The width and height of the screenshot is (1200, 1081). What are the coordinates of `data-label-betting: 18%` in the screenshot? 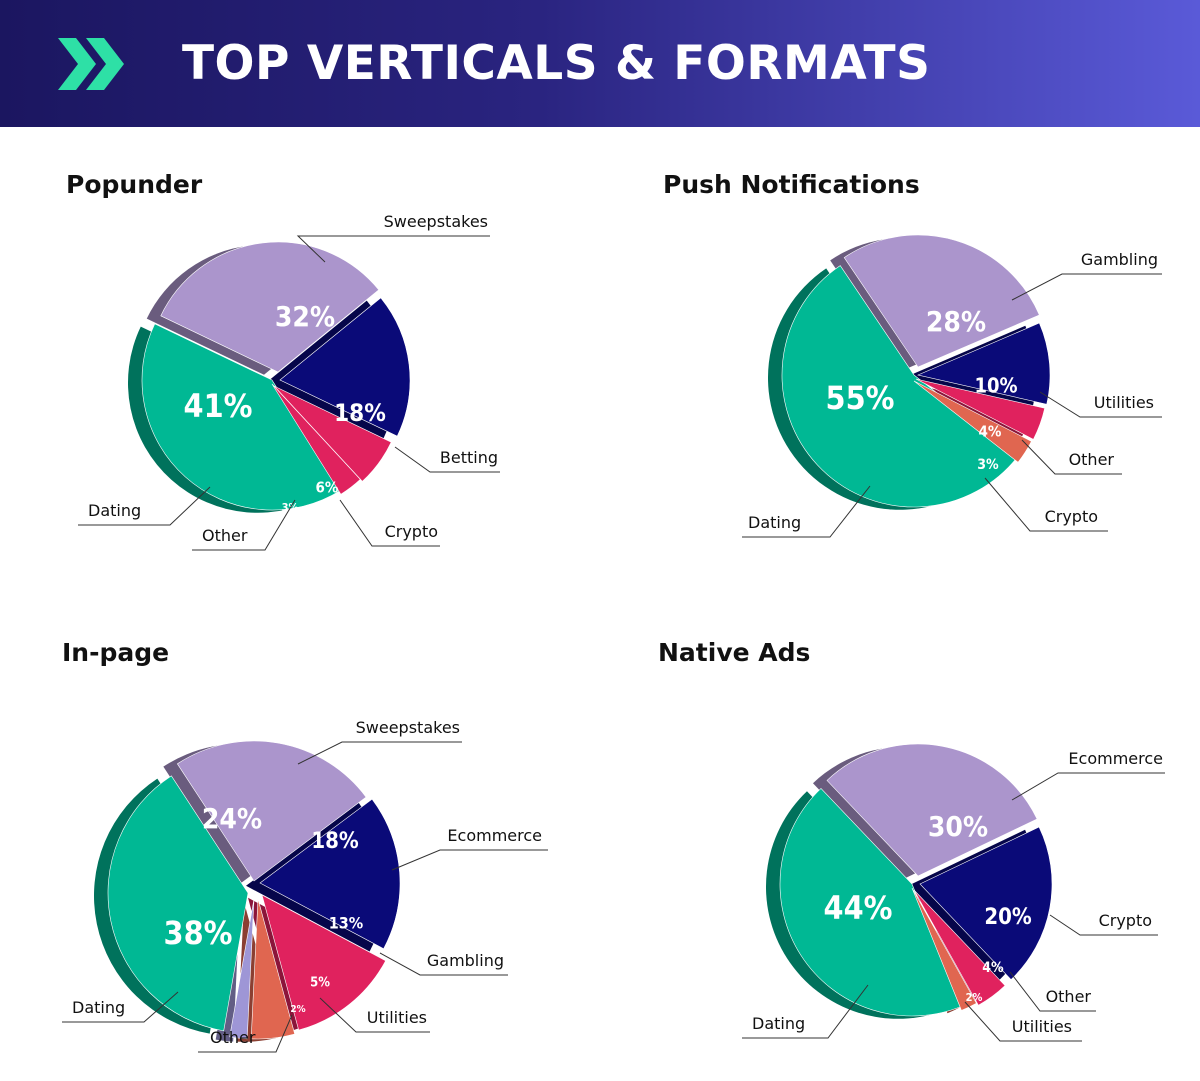 It's located at (360, 413).